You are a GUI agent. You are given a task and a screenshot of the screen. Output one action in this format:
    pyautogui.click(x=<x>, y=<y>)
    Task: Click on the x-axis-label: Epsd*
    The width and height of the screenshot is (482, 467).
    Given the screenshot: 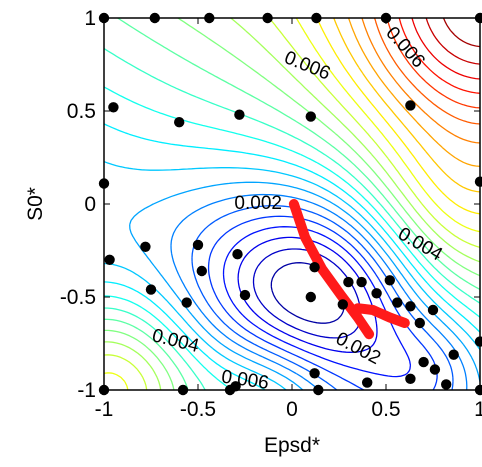 What is the action you would take?
    pyautogui.click(x=292, y=445)
    